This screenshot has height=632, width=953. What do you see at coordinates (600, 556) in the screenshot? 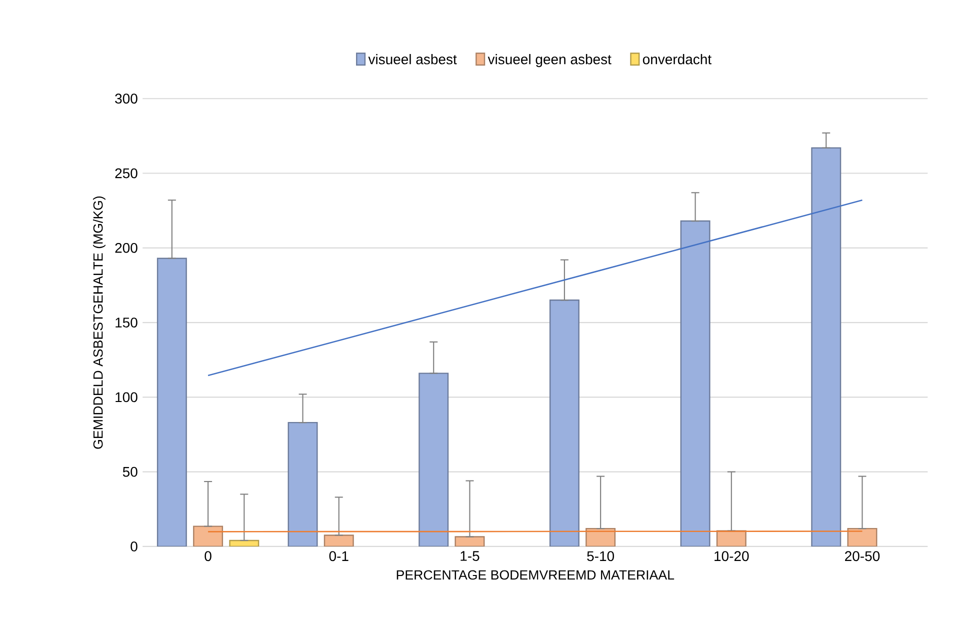
I see `x-tick-label: 5-10` at bounding box center [600, 556].